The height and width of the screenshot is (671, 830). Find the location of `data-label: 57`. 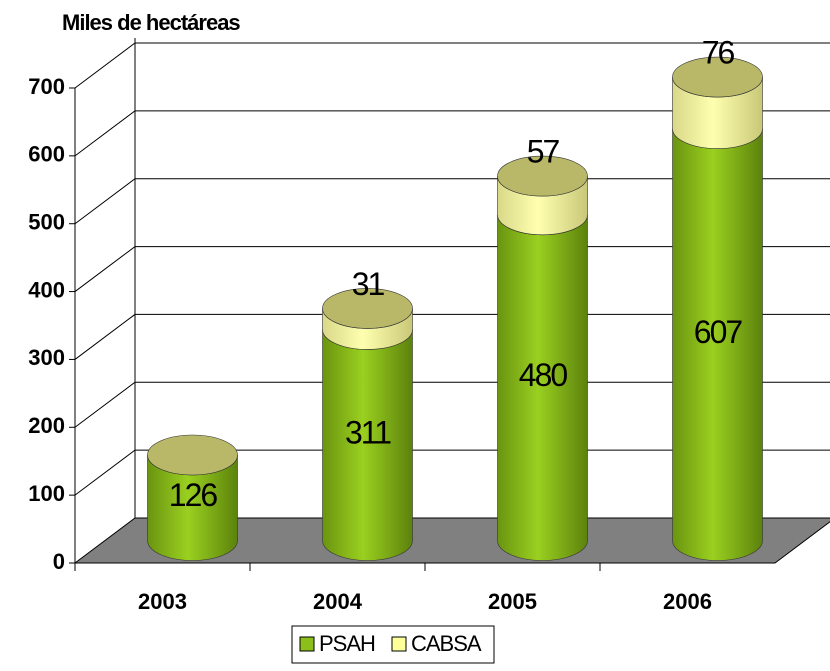

data-label: 57 is located at coordinates (543, 152).